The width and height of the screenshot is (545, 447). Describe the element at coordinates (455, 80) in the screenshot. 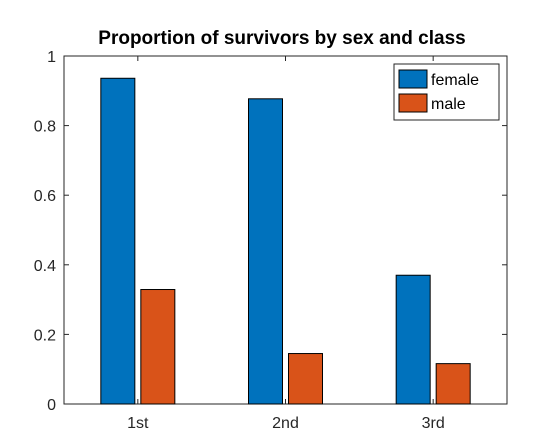

I see `legend-label-female: female` at that location.